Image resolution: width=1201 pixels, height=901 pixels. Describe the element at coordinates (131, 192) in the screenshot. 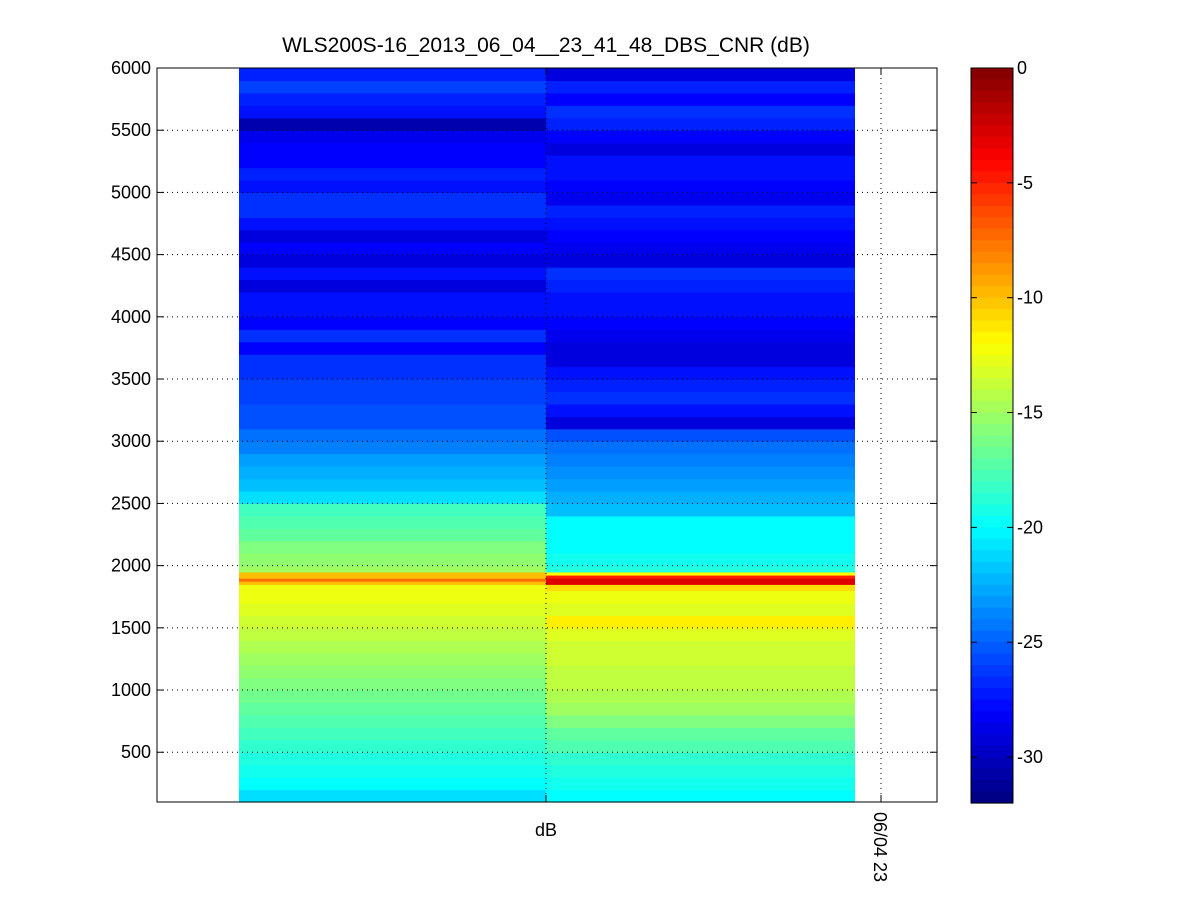

I see `y-tick-label: 5000` at that location.